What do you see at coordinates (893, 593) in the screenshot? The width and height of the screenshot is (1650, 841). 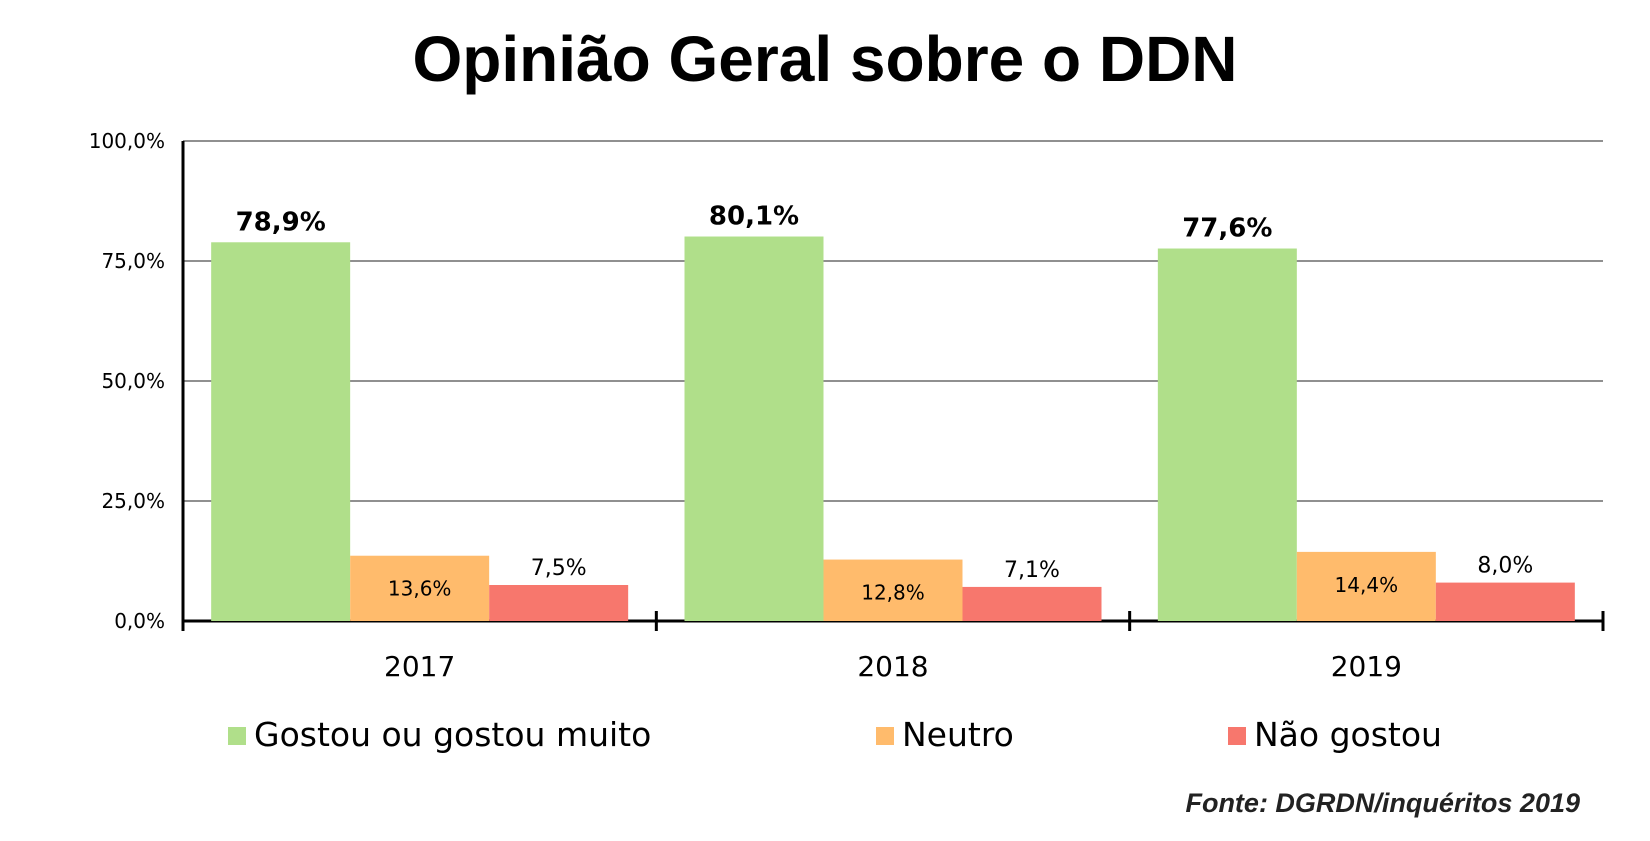 I see `data-label: 12,8%` at bounding box center [893, 593].